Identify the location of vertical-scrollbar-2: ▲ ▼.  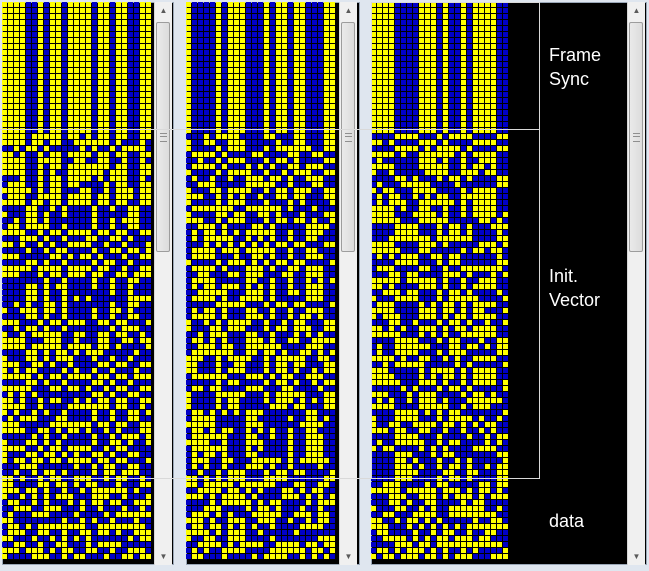
(348, 283).